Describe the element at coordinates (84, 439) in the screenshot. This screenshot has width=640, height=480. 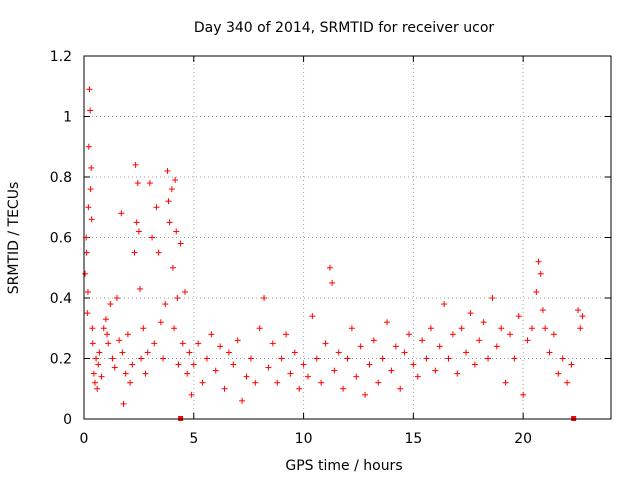
I see `x-tick-label: 0` at that location.